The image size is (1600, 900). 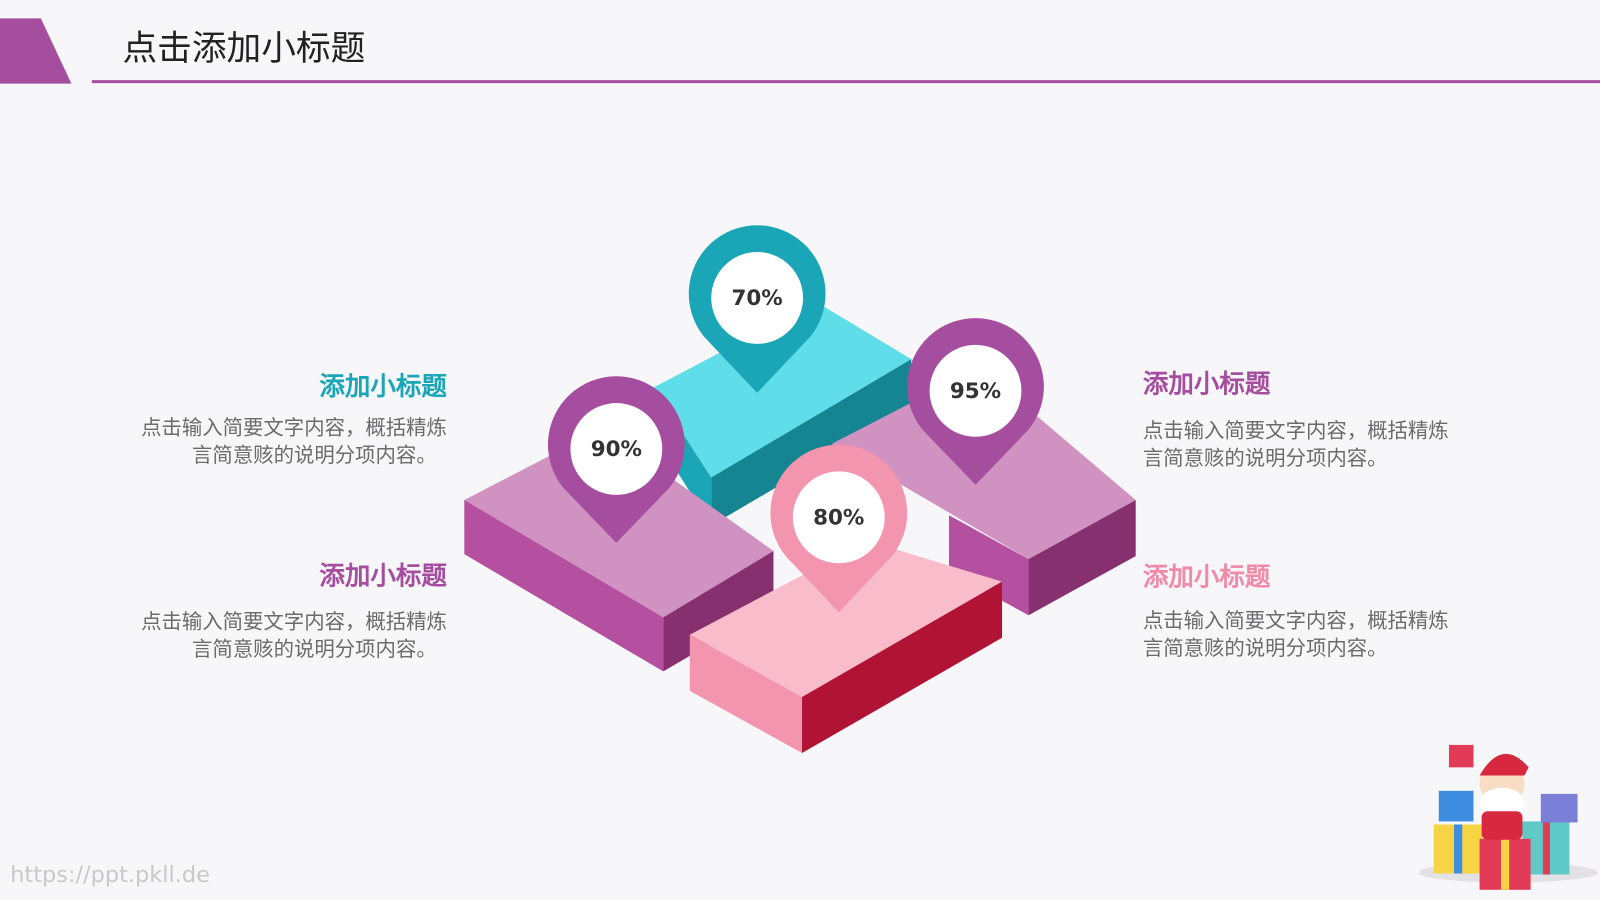 What do you see at coordinates (110, 875) in the screenshot?
I see `watermark: https://ppt.pkll.de` at bounding box center [110, 875].